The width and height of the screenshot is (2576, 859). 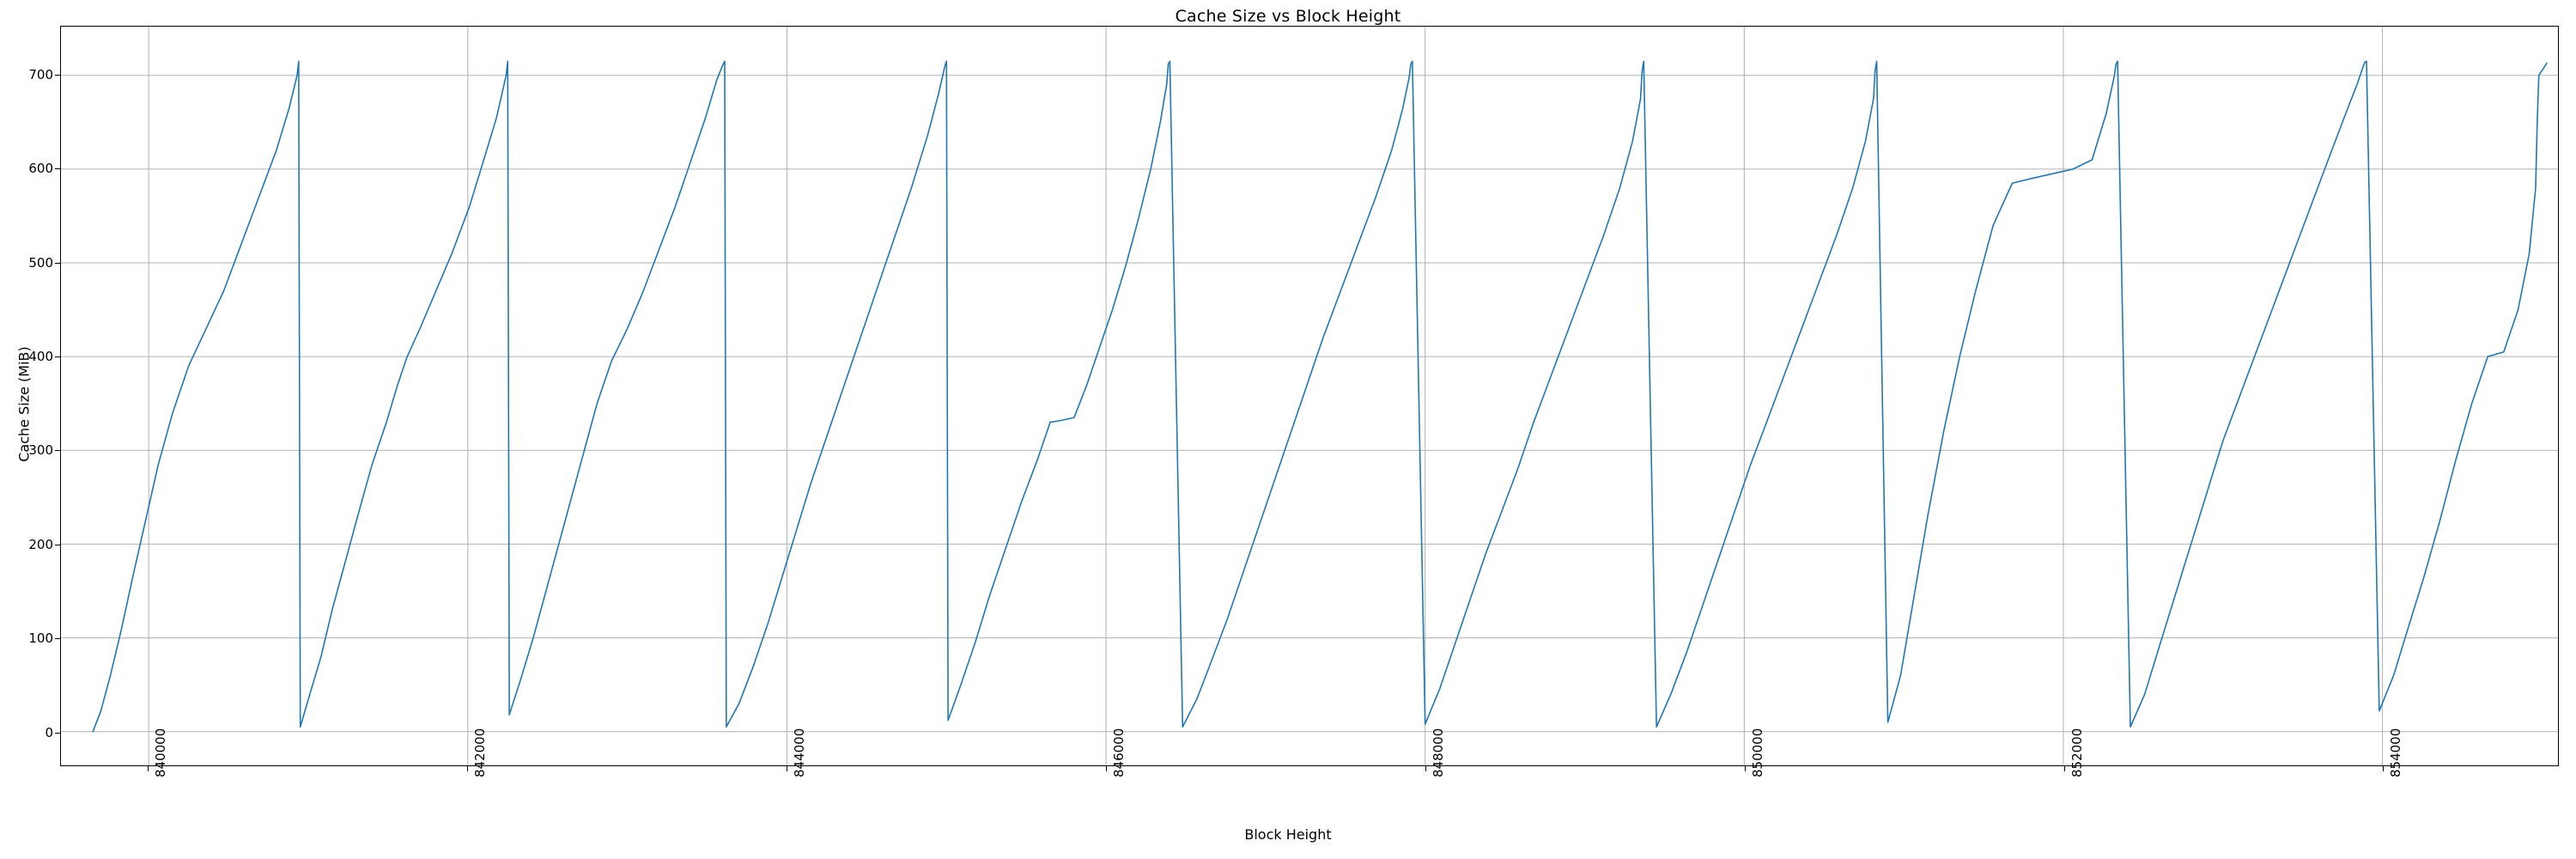 What do you see at coordinates (40, 169) in the screenshot?
I see `y-tick-label: 600` at bounding box center [40, 169].